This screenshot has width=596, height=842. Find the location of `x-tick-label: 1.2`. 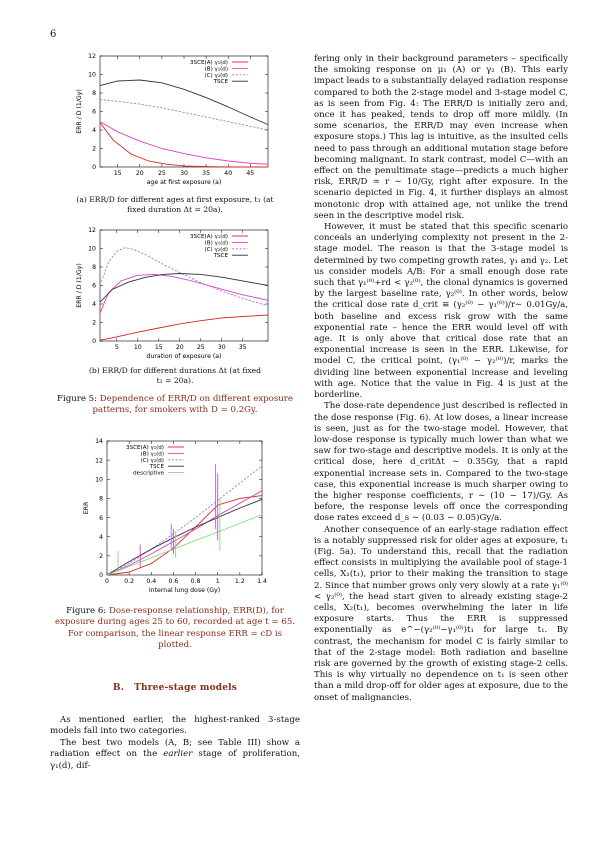

x-tick-label: 1.2 is located at coordinates (240, 581).